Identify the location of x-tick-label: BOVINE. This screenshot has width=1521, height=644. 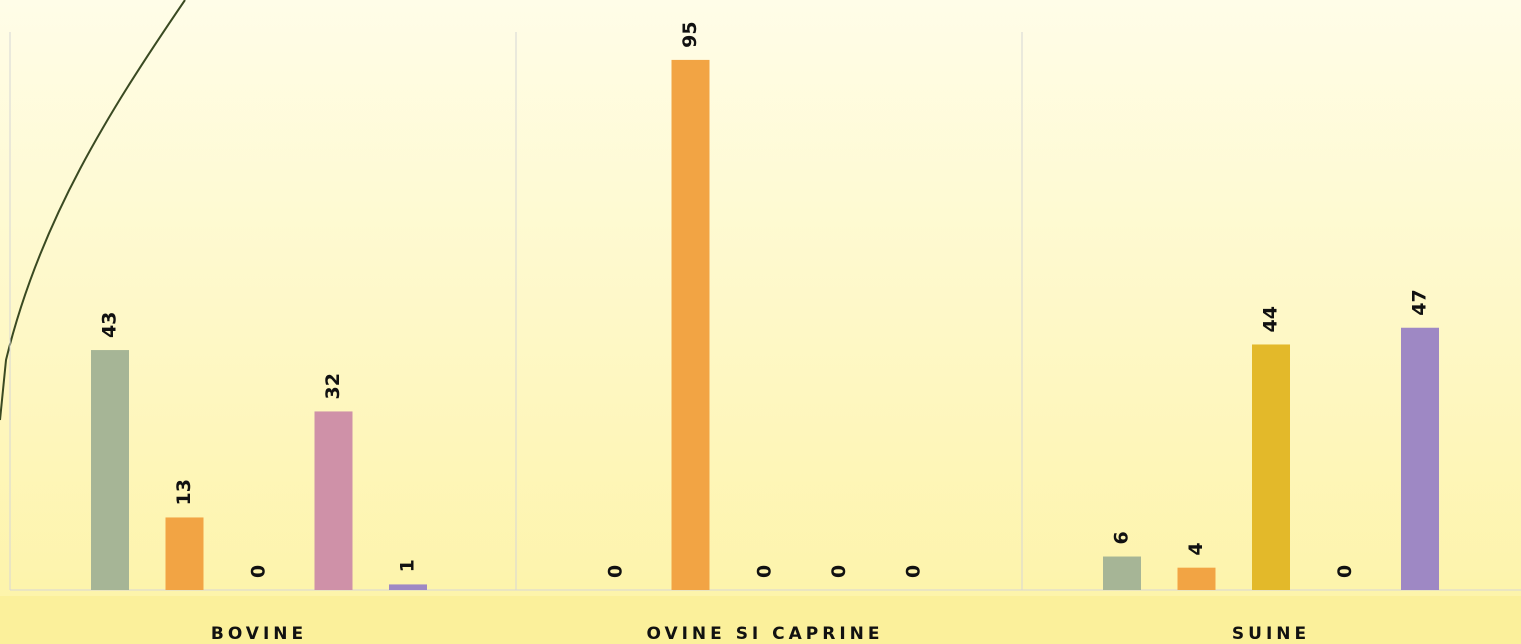
(259, 634).